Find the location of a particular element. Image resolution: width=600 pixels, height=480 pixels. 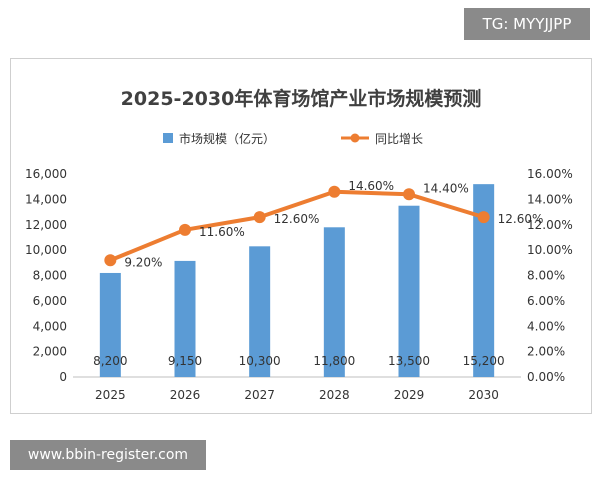

x-tick-label: 2030 is located at coordinates (483, 395).